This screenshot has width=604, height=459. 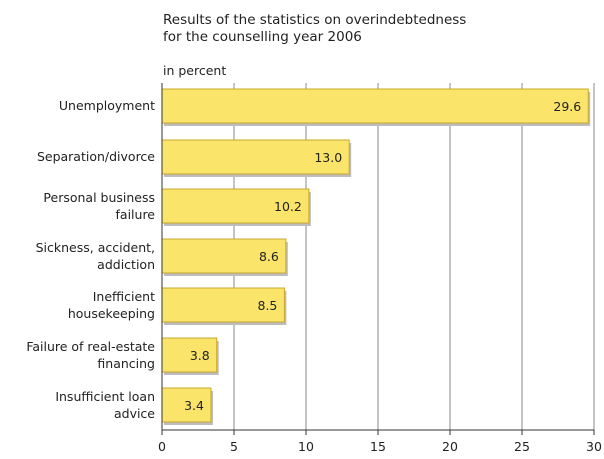 What do you see at coordinates (194, 70) in the screenshot?
I see `unit-label: in percent` at bounding box center [194, 70].